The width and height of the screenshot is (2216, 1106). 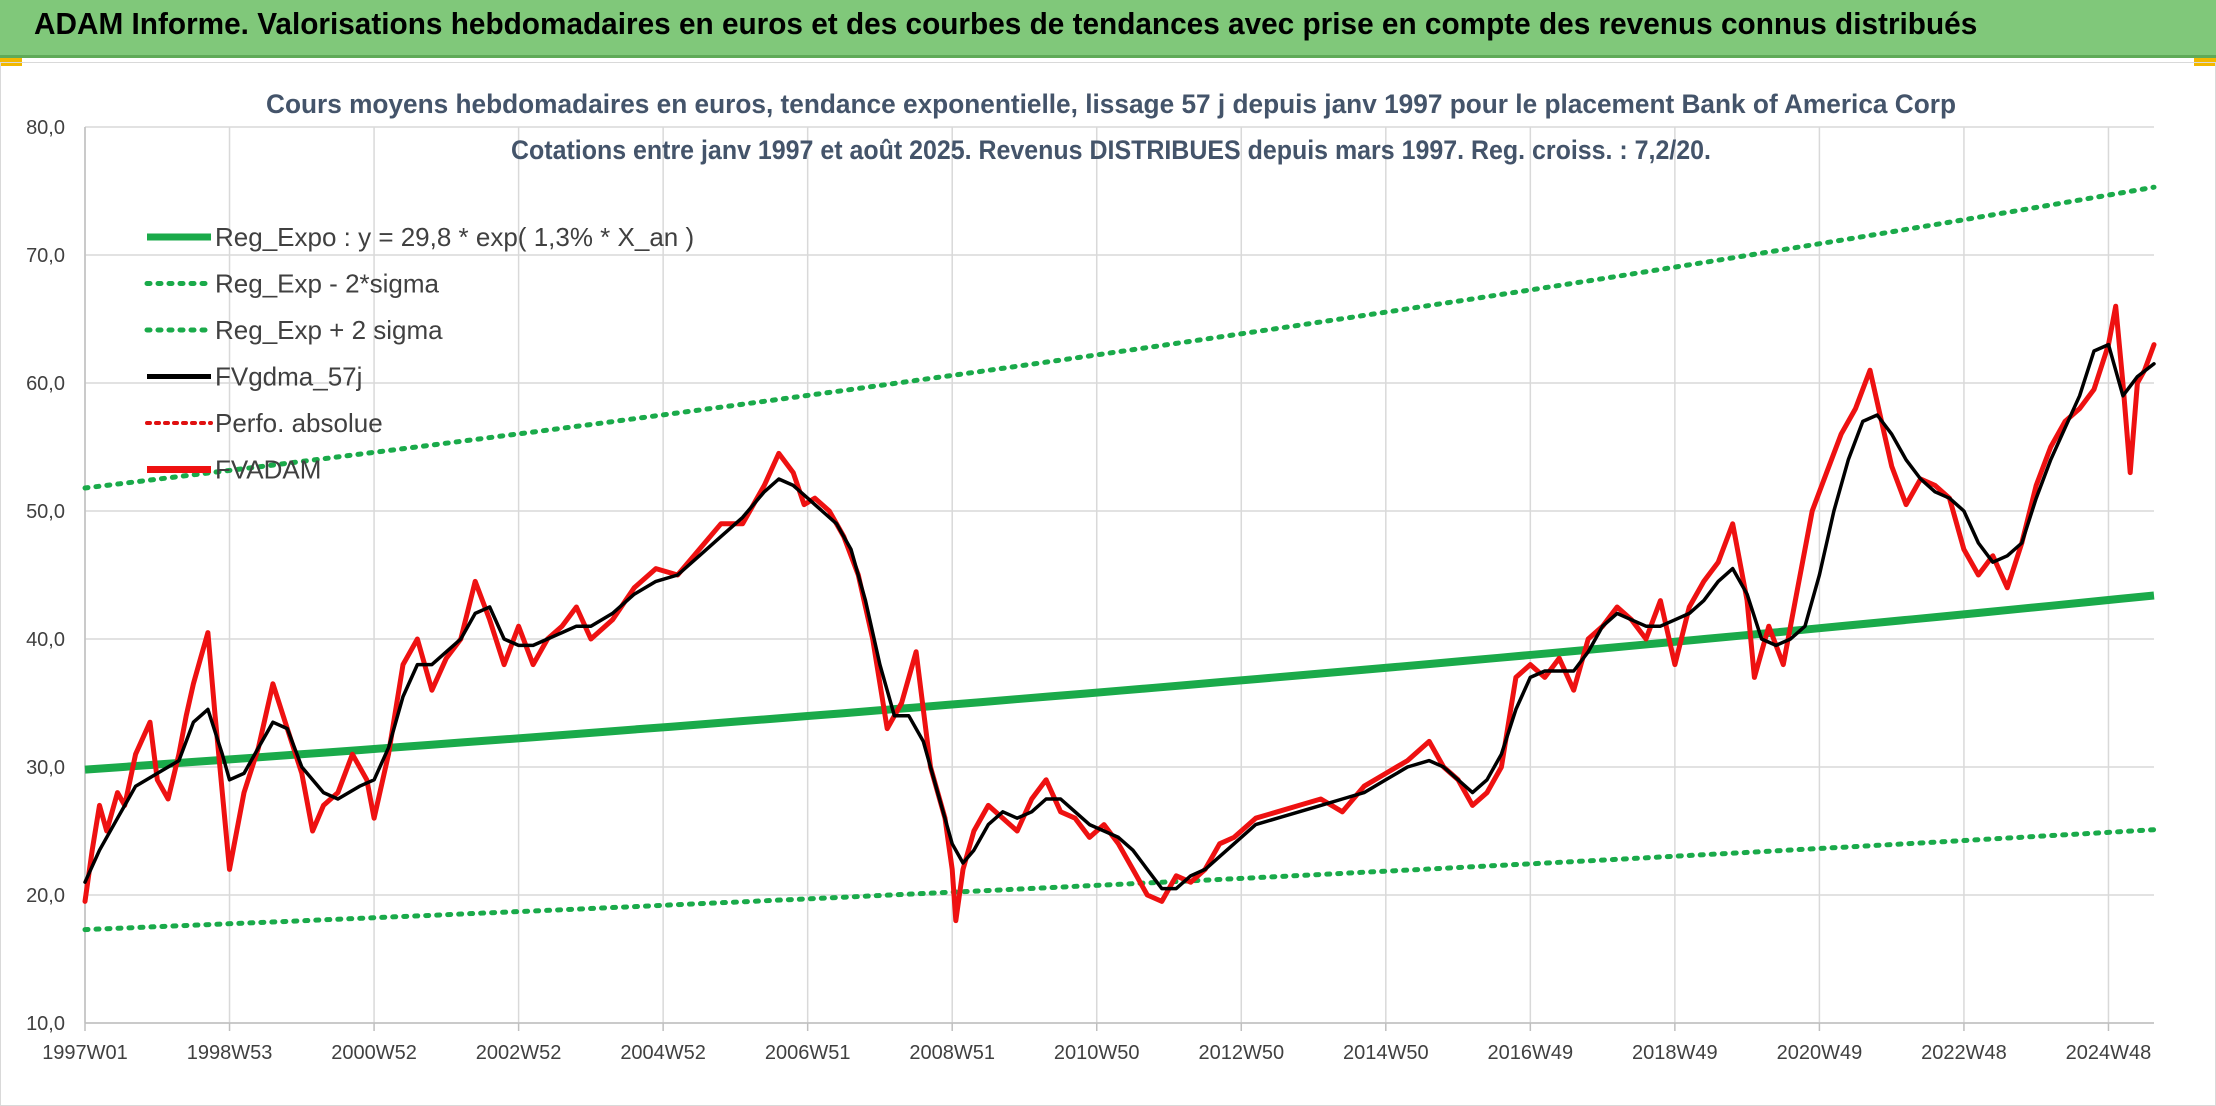 What do you see at coordinates (45, 768) in the screenshot?
I see `y-tick-label: 30,0` at bounding box center [45, 768].